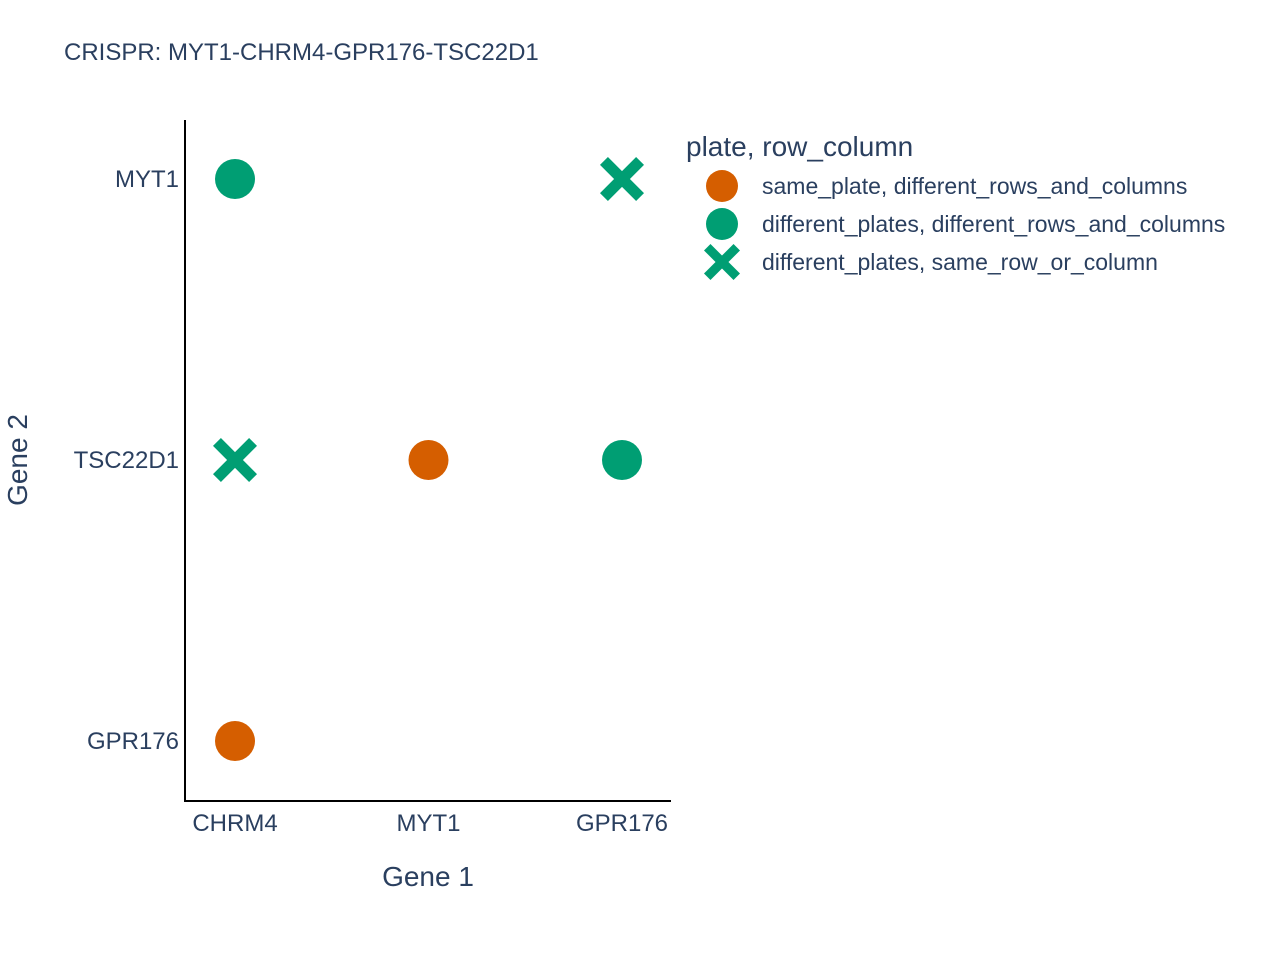 This screenshot has width=1280, height=960. What do you see at coordinates (133, 741) in the screenshot?
I see `y-tick-label-gpr176: GPR176` at bounding box center [133, 741].